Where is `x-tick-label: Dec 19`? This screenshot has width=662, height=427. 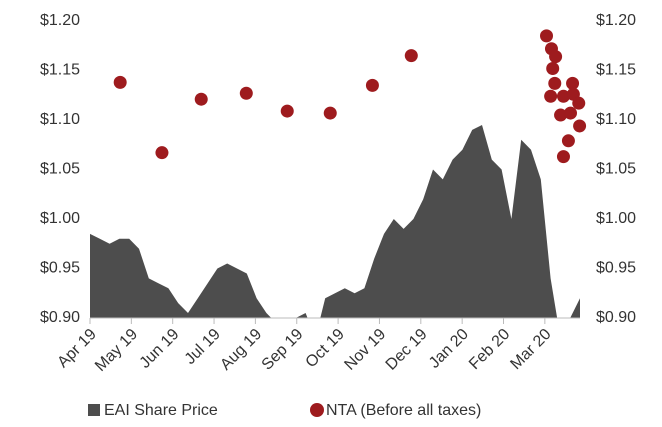 x-tick-label: Dec 19 is located at coordinates (407, 350).